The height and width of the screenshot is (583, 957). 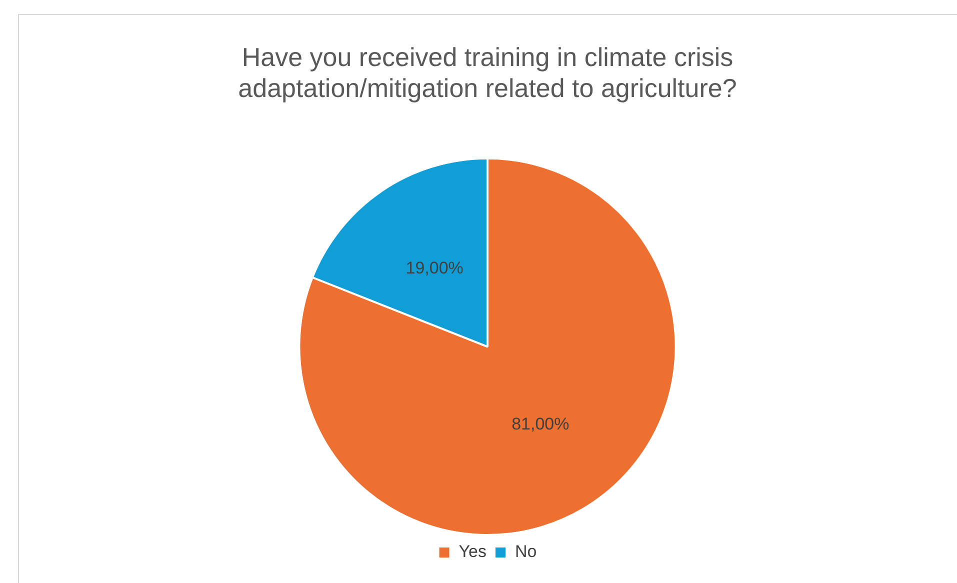 I want to click on data-label: 19,00%, so click(x=435, y=268).